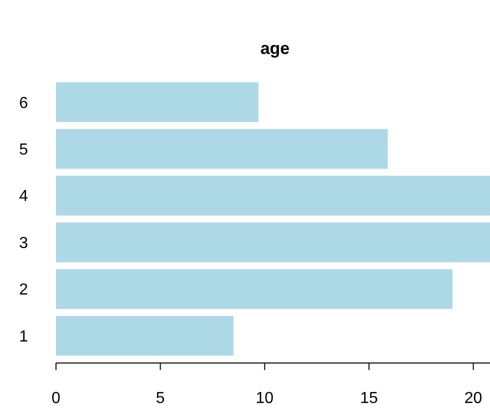  Describe the element at coordinates (23, 197) in the screenshot. I see `y-tick-label: 4` at that location.